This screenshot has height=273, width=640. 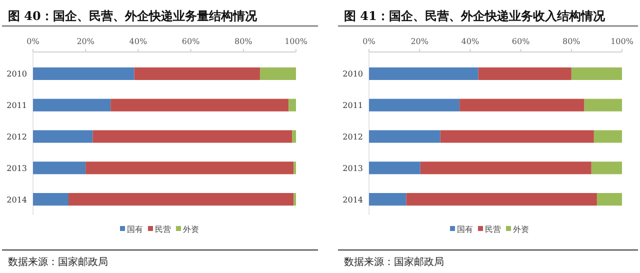 I want to click on chart-title: 图 40：国企、民营、外企快递业务量结构情况, so click(x=133, y=16).